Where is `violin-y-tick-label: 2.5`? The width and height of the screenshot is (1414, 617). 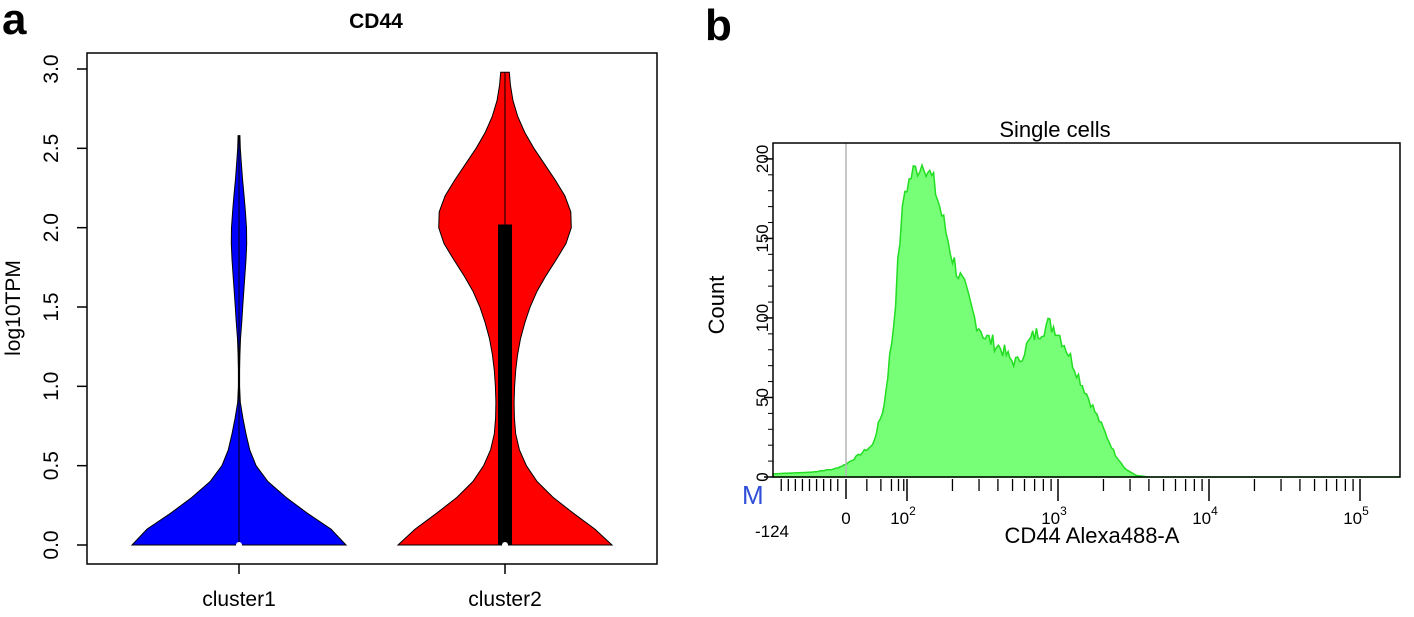
violin-y-tick-label: 2.5 is located at coordinates (51, 148).